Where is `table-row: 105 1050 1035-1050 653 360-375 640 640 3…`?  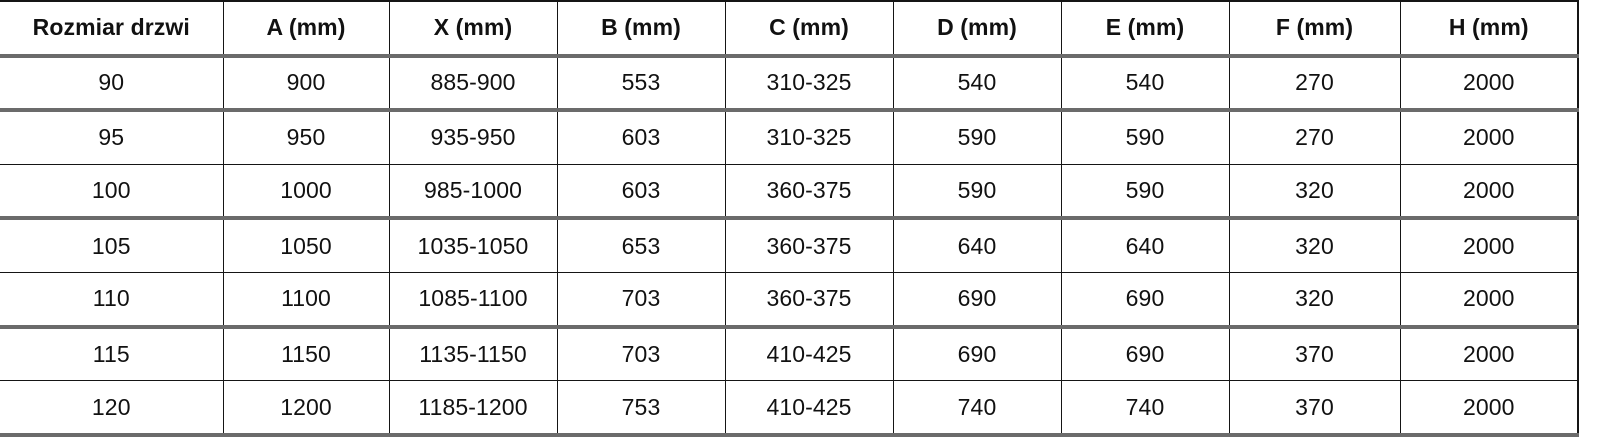
table-row: 105 1050 1035-1050 653 360-375 640 640 3… is located at coordinates (789, 245).